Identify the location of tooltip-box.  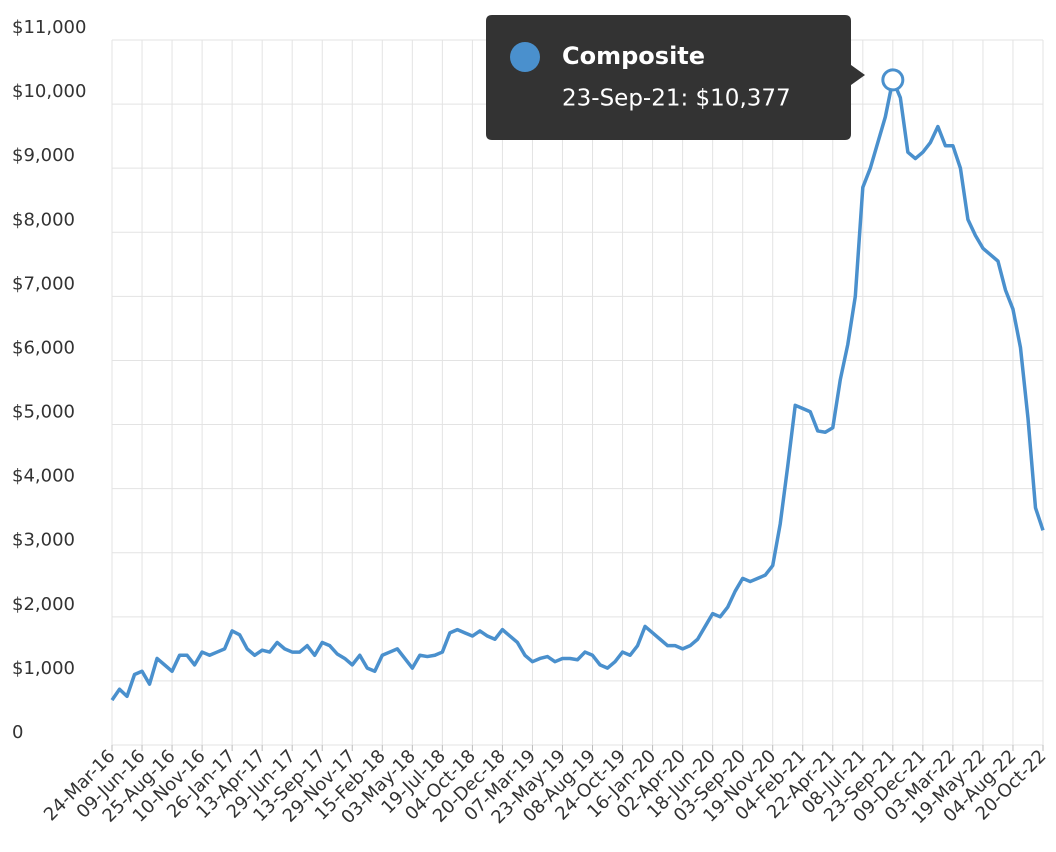
(675, 77).